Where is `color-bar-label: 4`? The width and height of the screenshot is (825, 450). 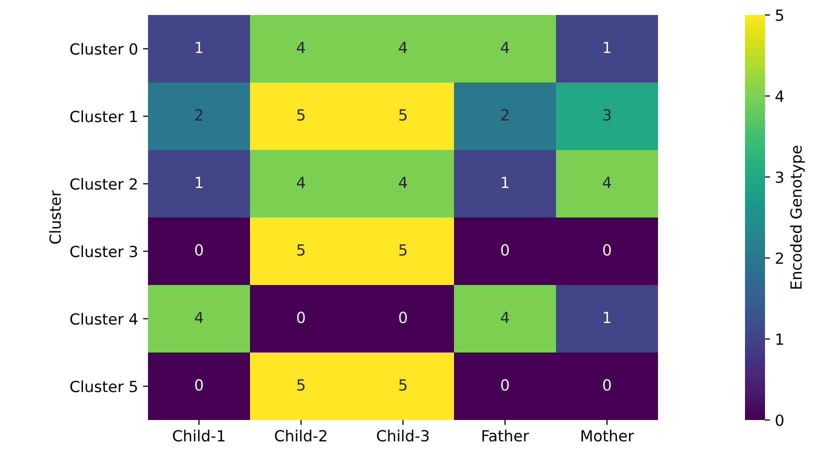 color-bar-label: 4 is located at coordinates (779, 96).